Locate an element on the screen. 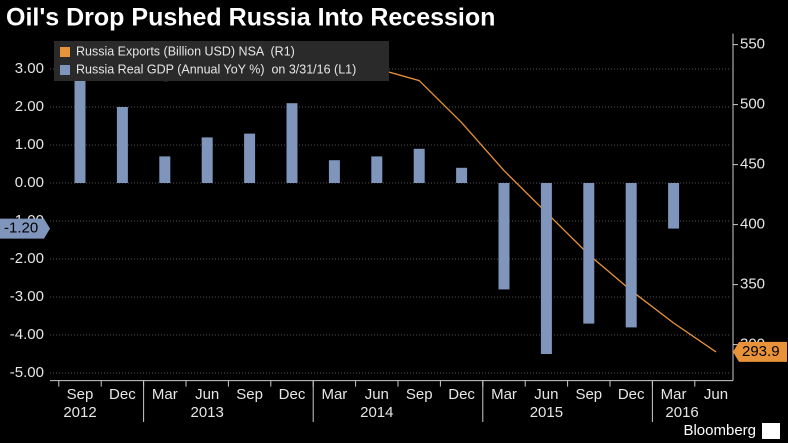 This screenshot has width=788, height=443. y-tick-label: -5.00 is located at coordinates (27, 372).